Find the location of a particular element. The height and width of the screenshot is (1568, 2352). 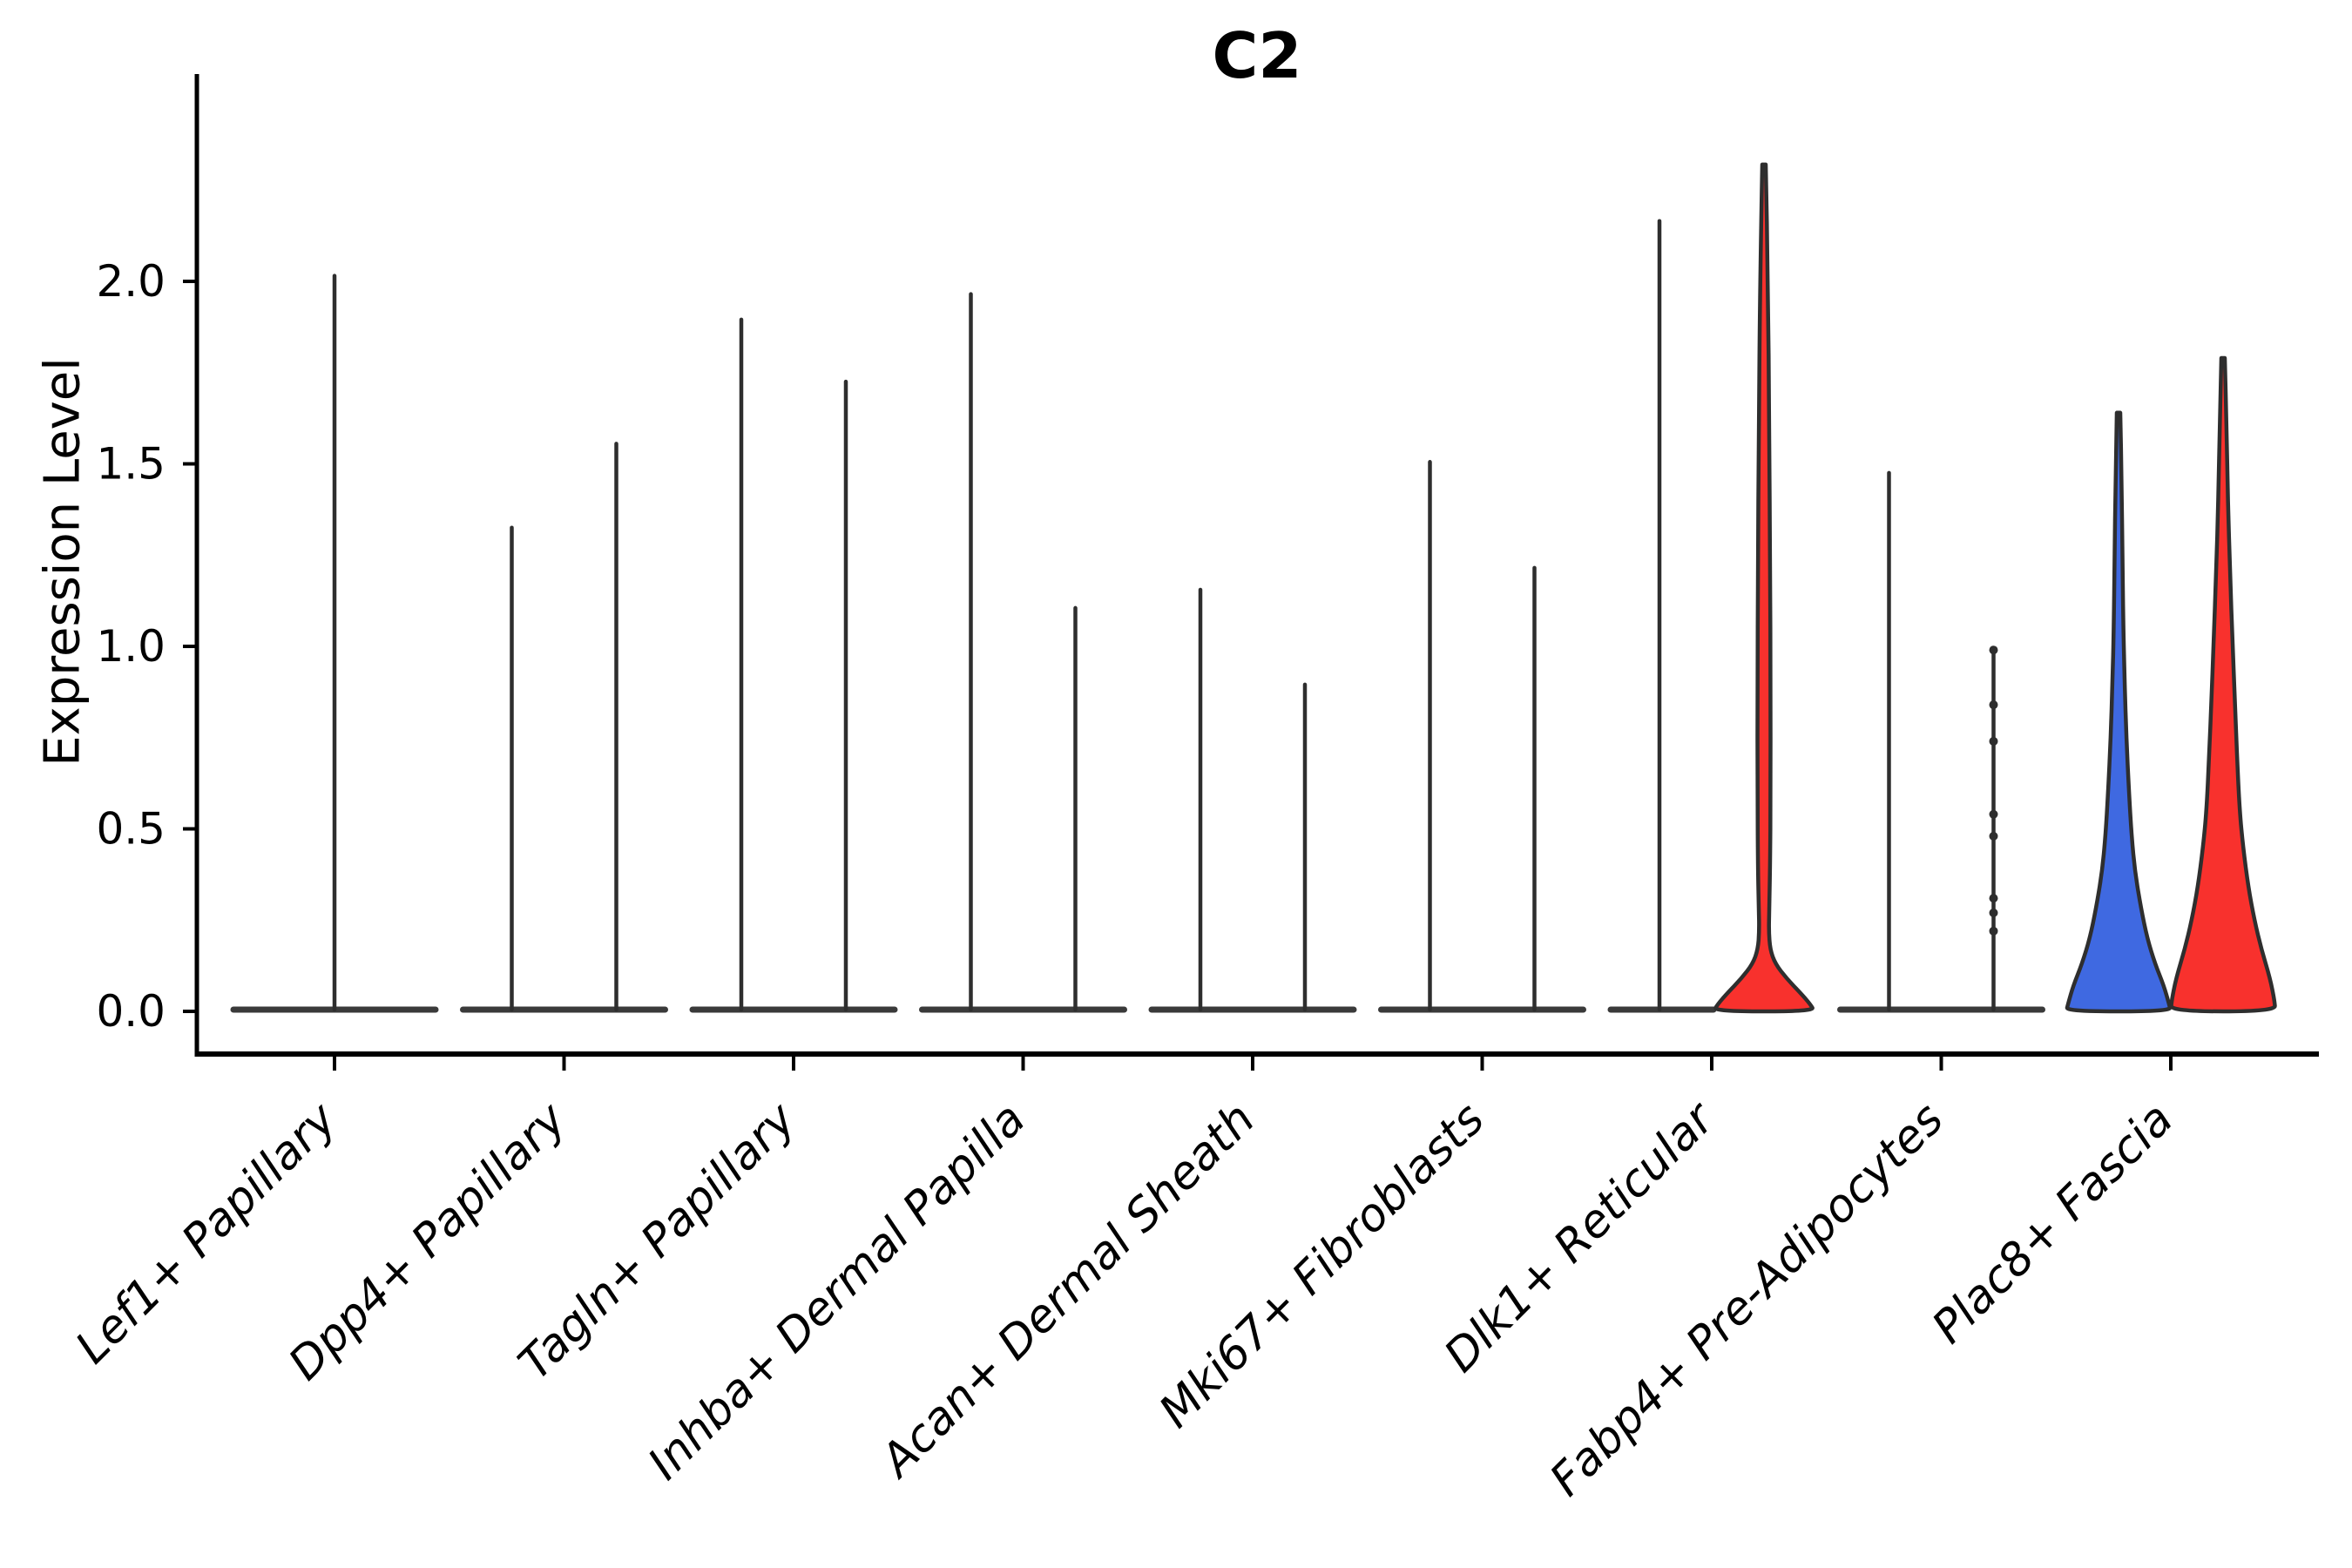

x-tick-label: Fabp4+ Pre-Adipocytes is located at coordinates (1747, 1300).